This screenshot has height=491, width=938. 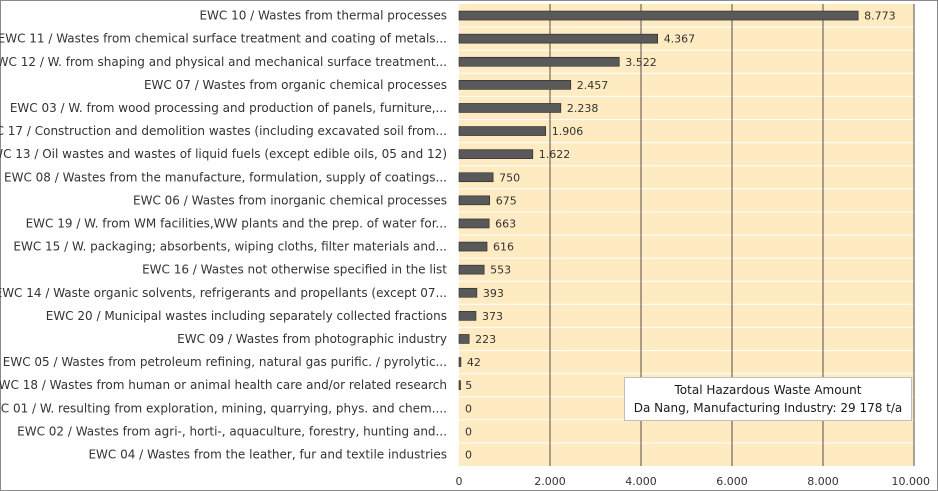 I want to click on data-label: 750, so click(x=509, y=177).